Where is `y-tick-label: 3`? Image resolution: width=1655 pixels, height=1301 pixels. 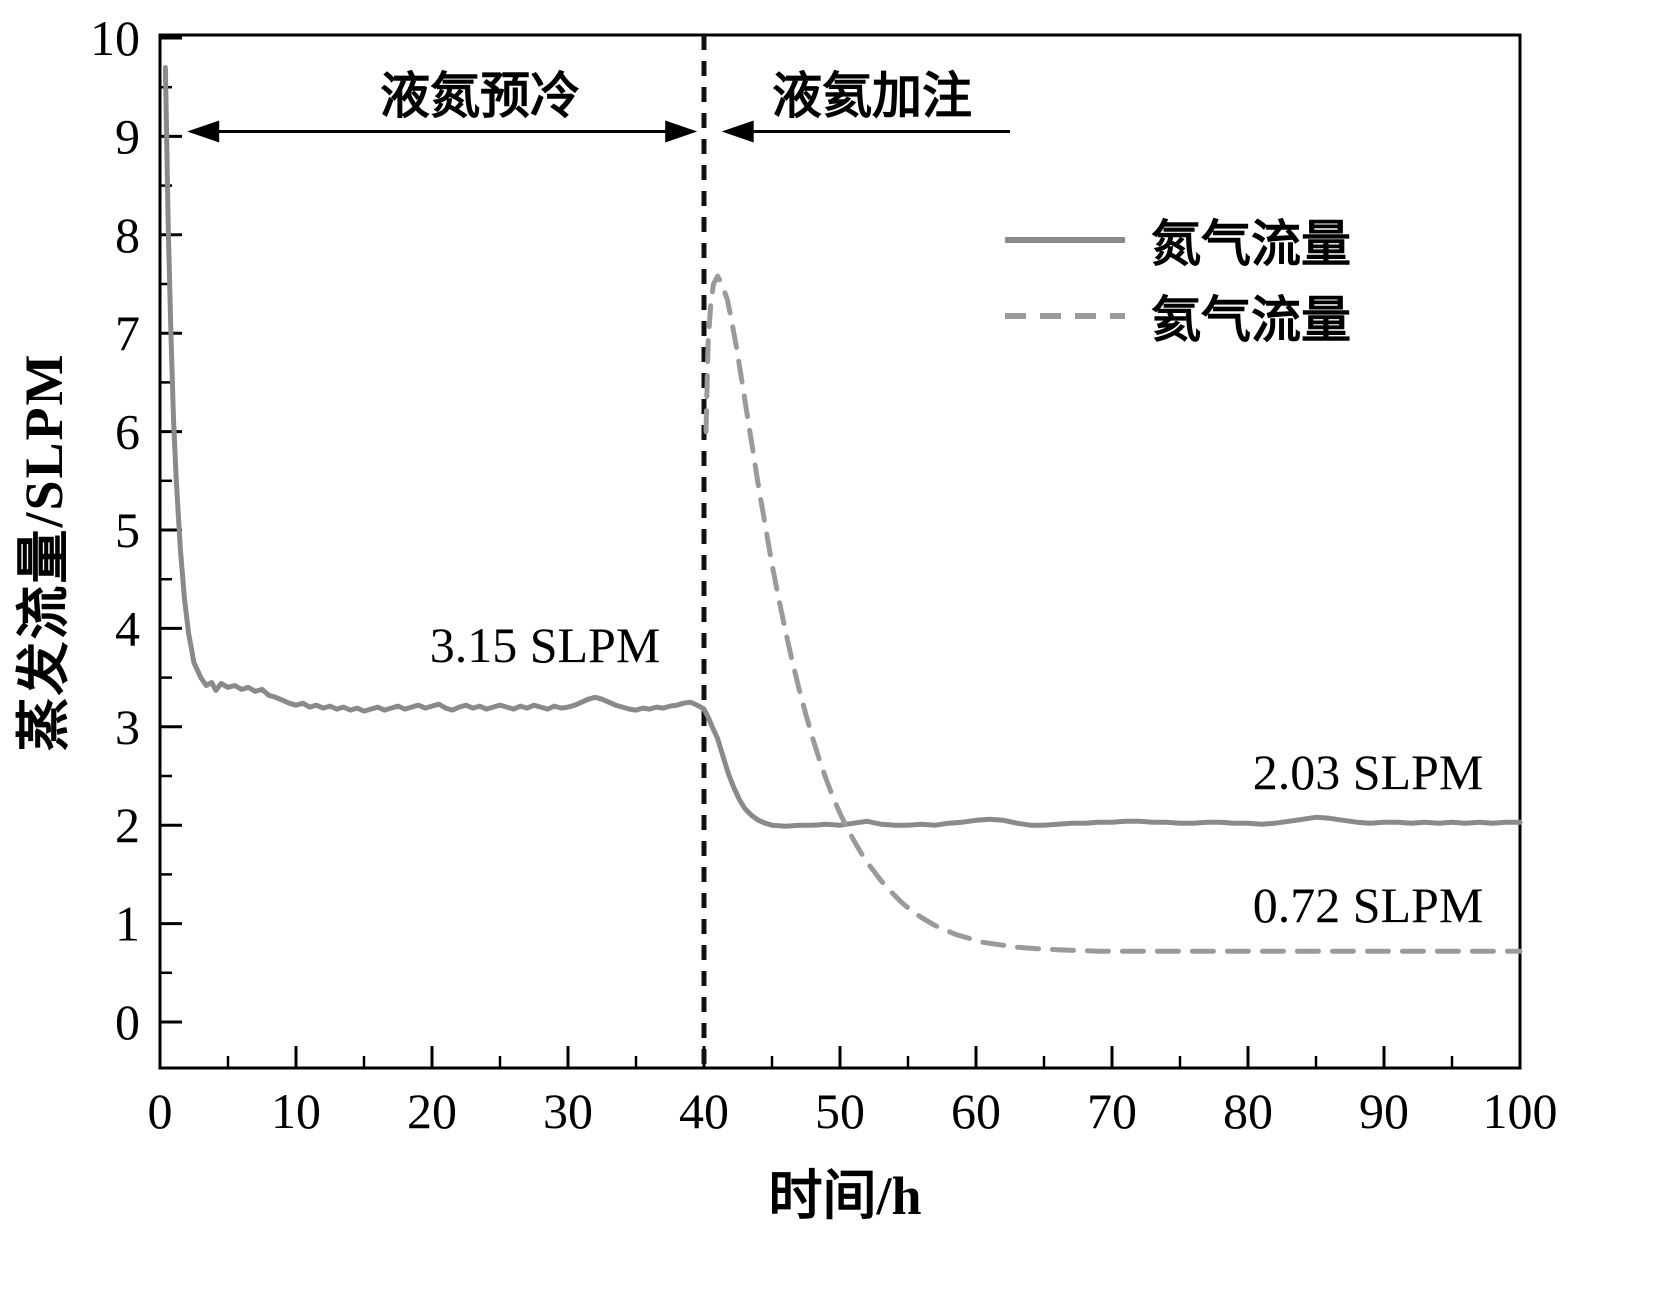 y-tick-label: 3 is located at coordinates (127, 727).